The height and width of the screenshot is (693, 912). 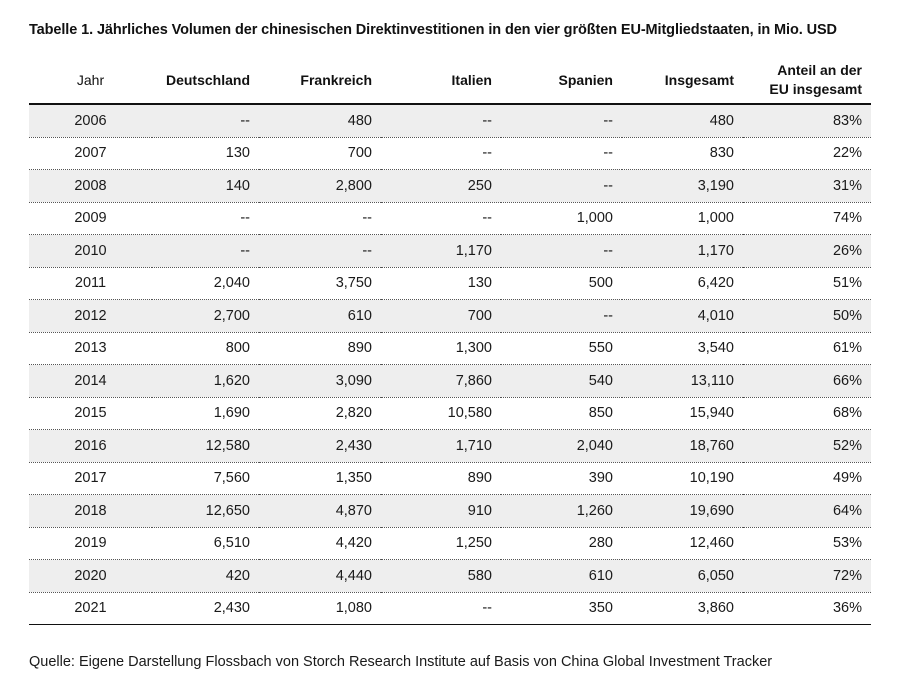 What do you see at coordinates (682, 511) in the screenshot?
I see `cell-insgesamt: 19,690` at bounding box center [682, 511].